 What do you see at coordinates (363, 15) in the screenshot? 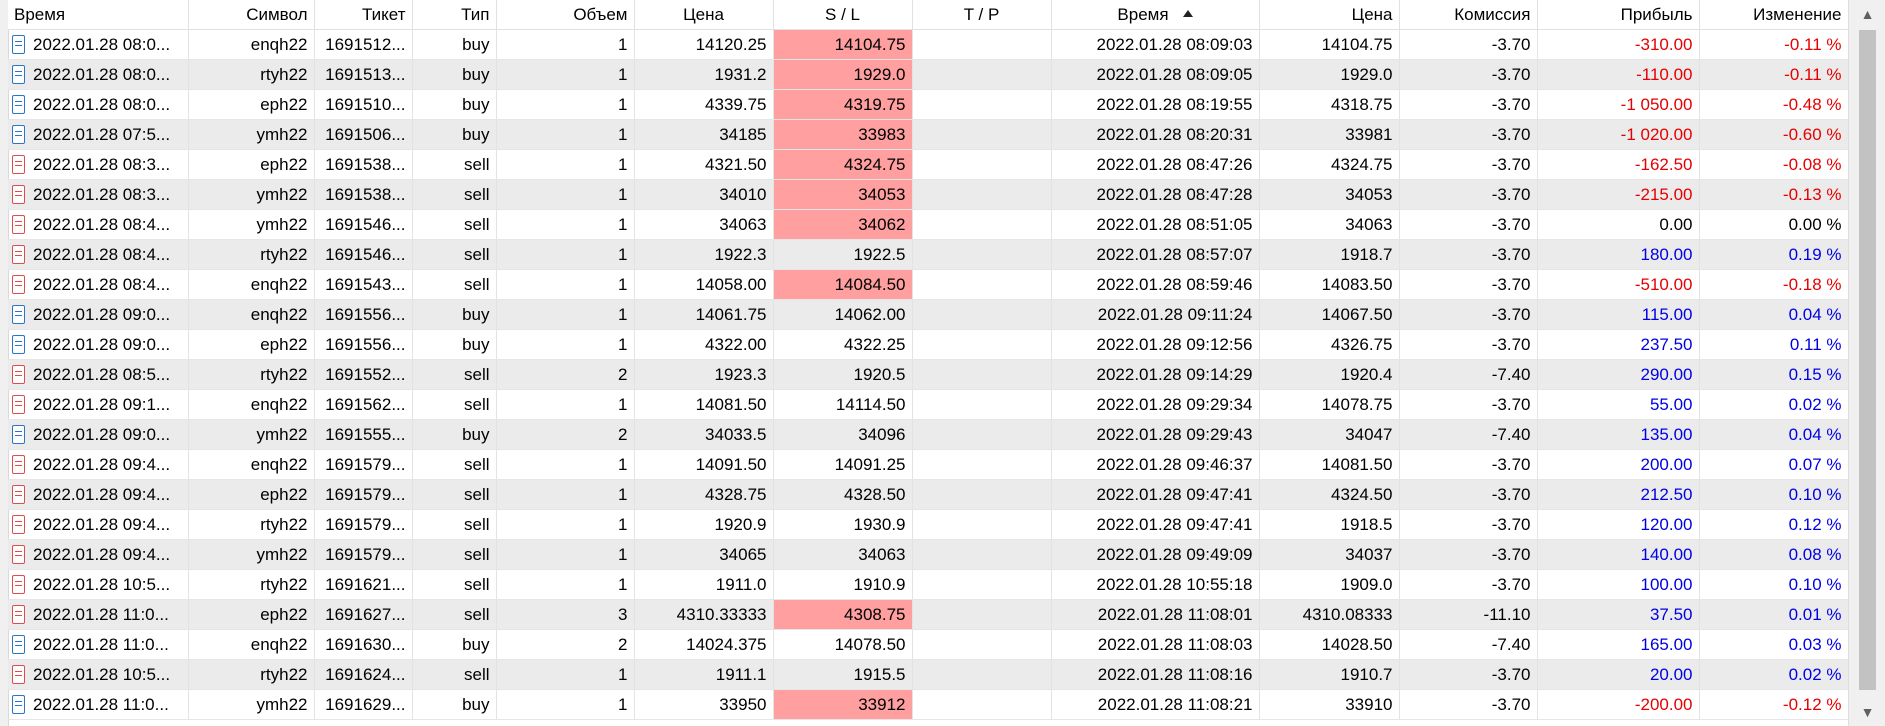
I see `column-header-ticket: Тикет` at bounding box center [363, 15].